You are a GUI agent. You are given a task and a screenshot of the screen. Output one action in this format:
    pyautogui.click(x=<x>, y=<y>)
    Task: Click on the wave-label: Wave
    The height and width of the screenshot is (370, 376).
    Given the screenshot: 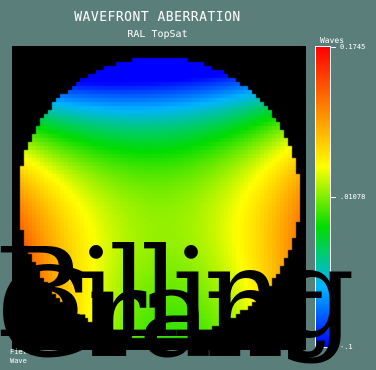 What is the action you would take?
    pyautogui.click(x=18, y=361)
    